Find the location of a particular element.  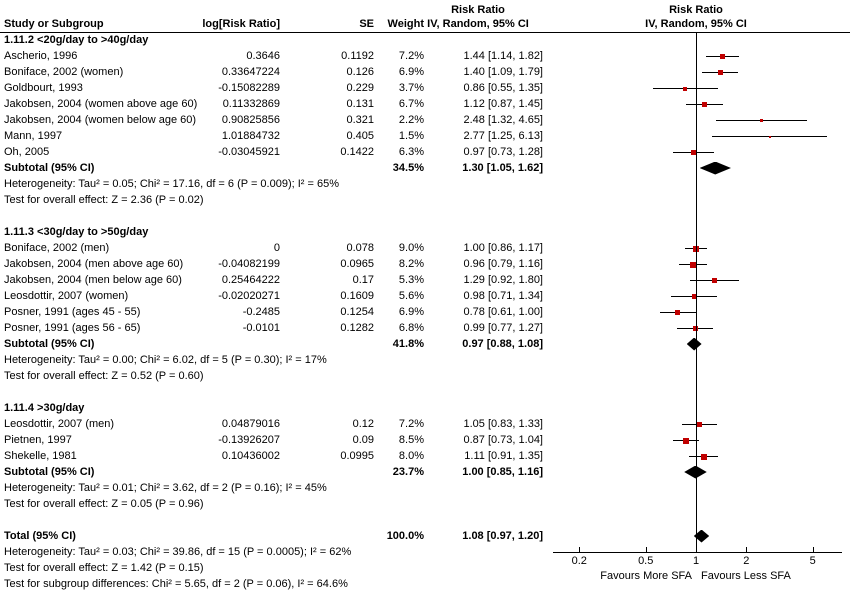

weight-value: 5.6% is located at coordinates (411, 296).